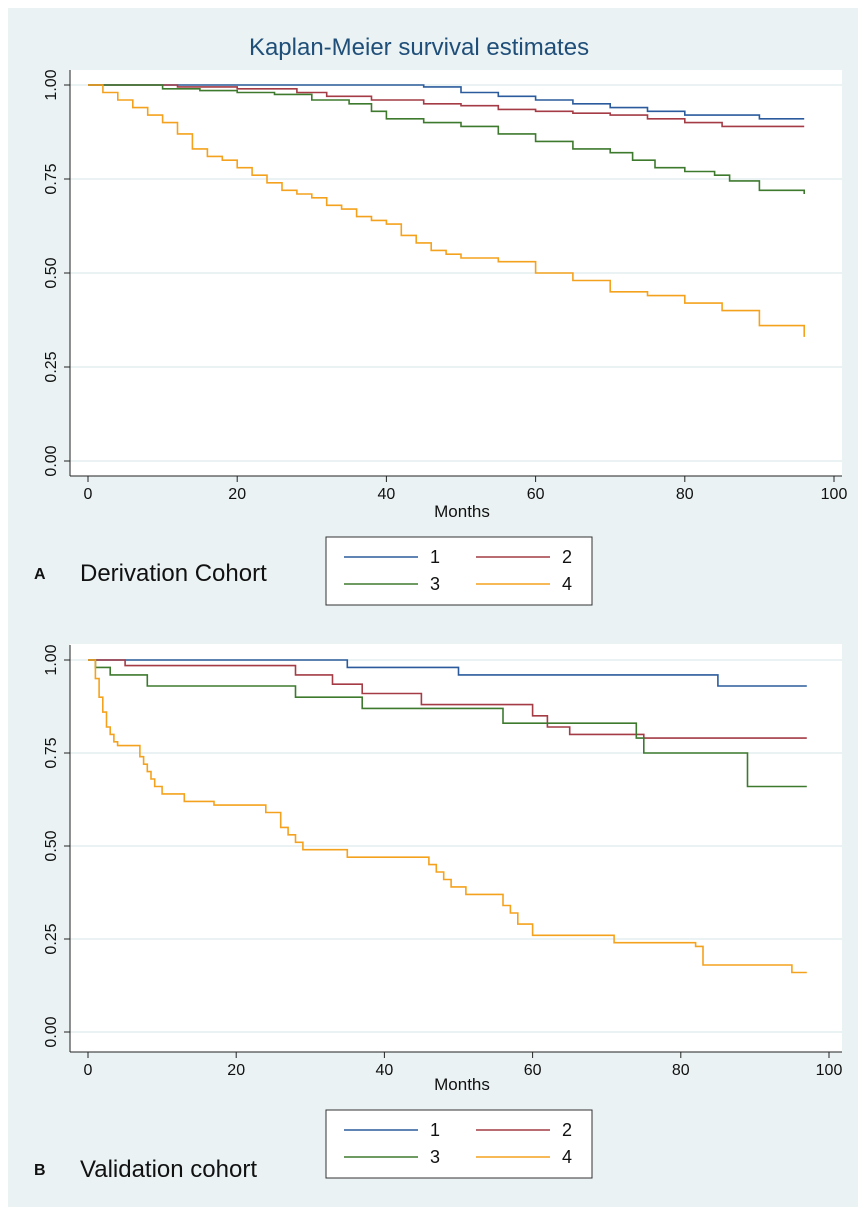  What do you see at coordinates (462, 511) in the screenshot?
I see `x-axis-label-a: Months` at bounding box center [462, 511].